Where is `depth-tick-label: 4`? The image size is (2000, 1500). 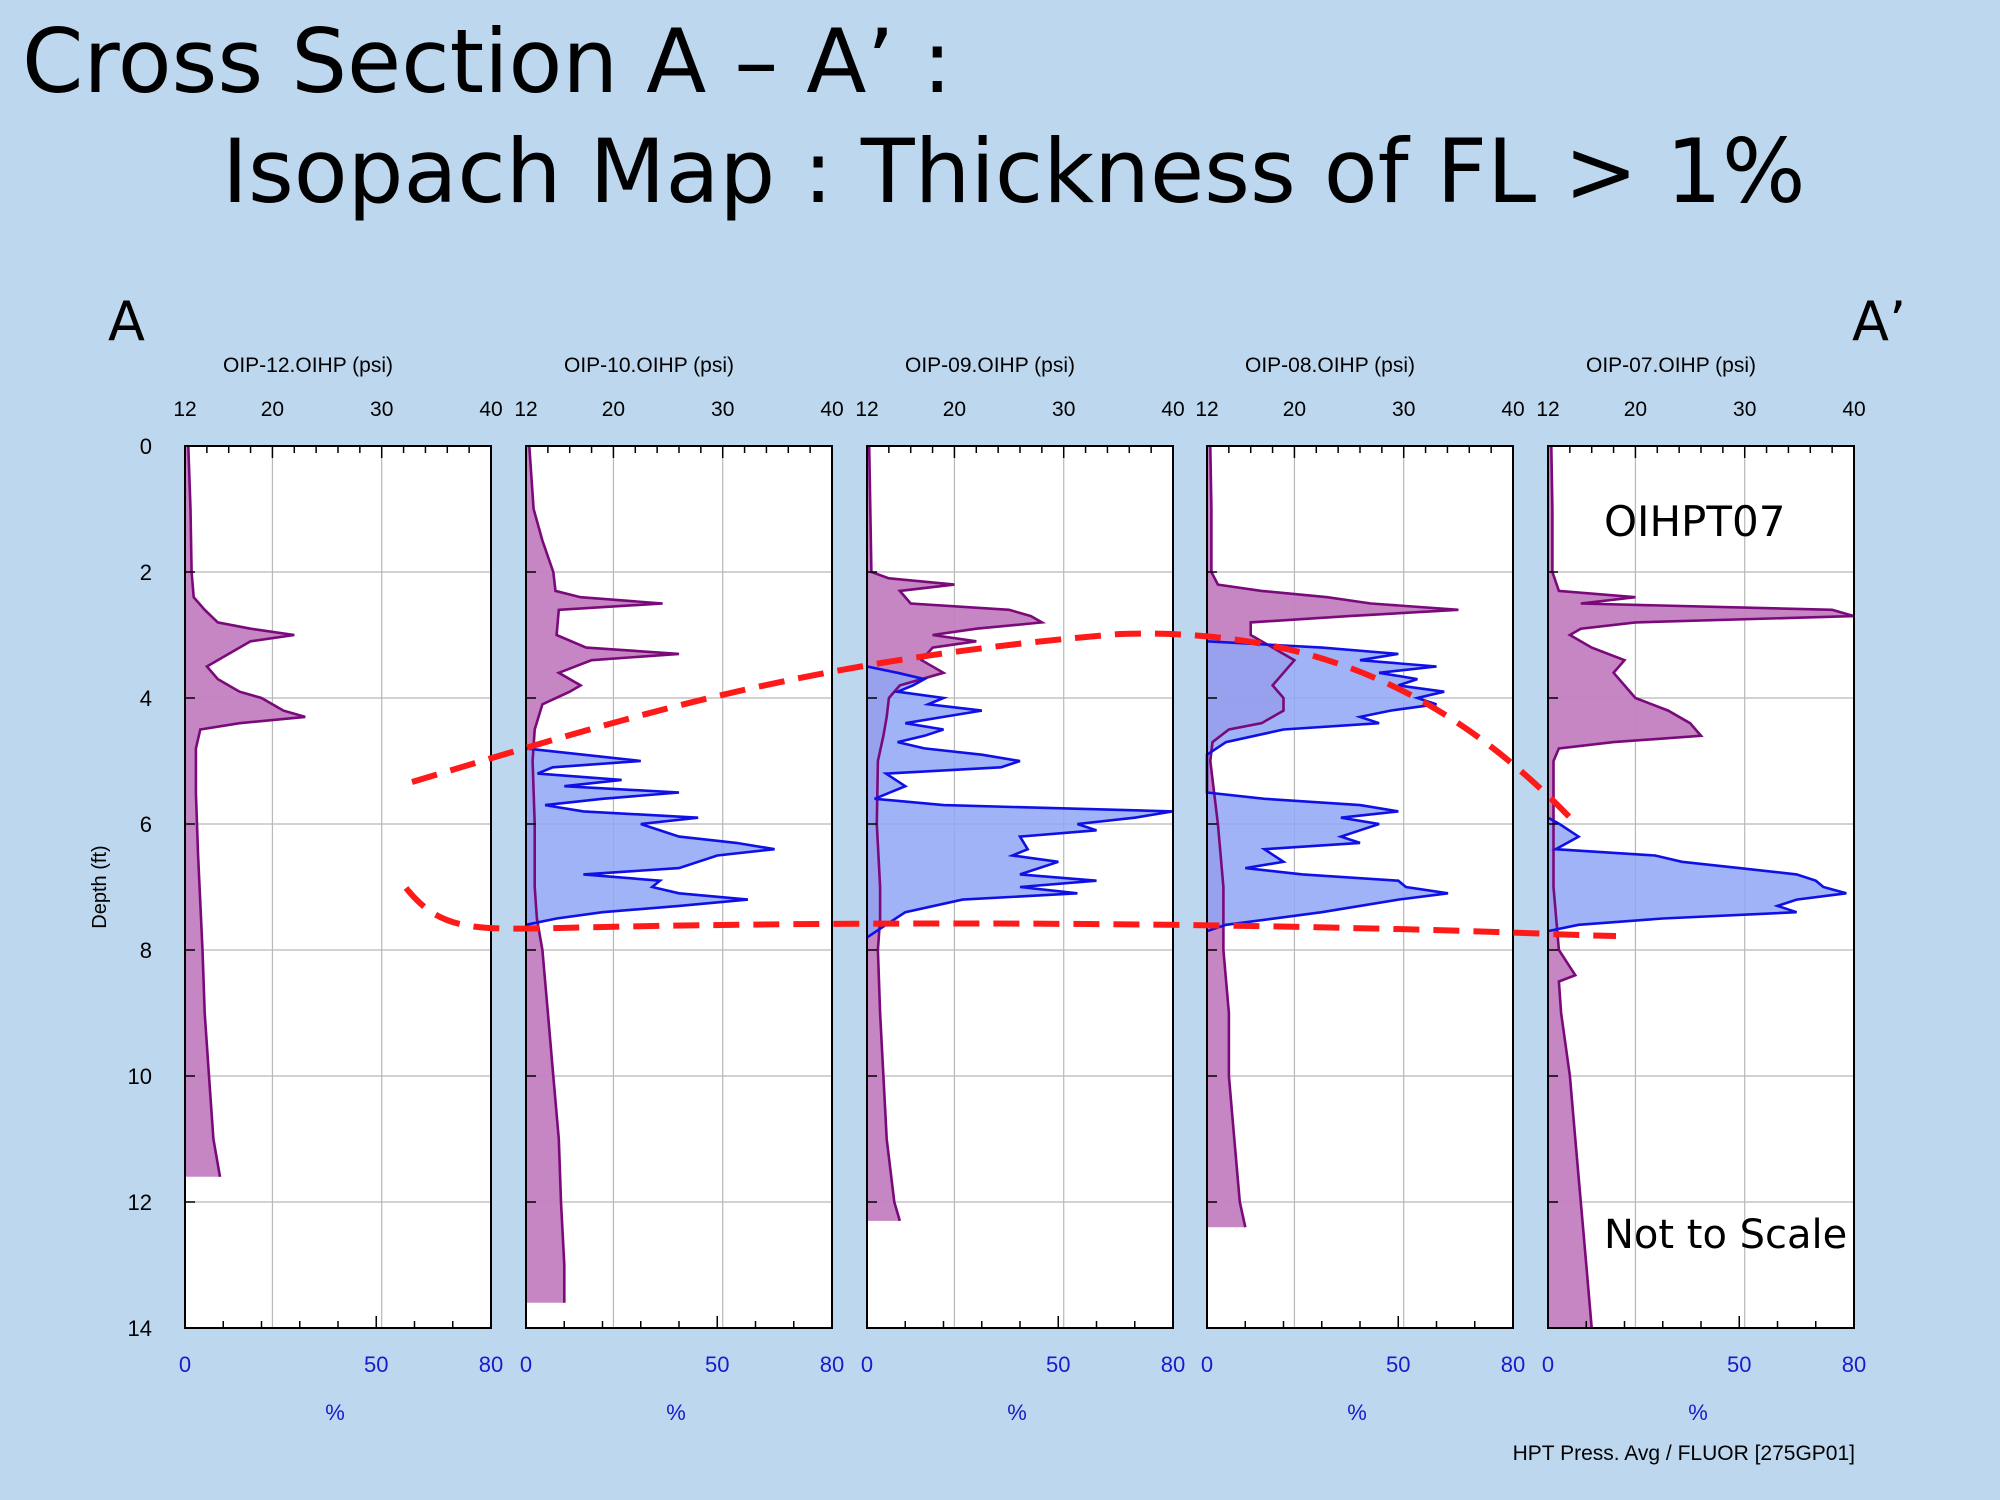
depth-tick-label: 4 is located at coordinates (146, 698).